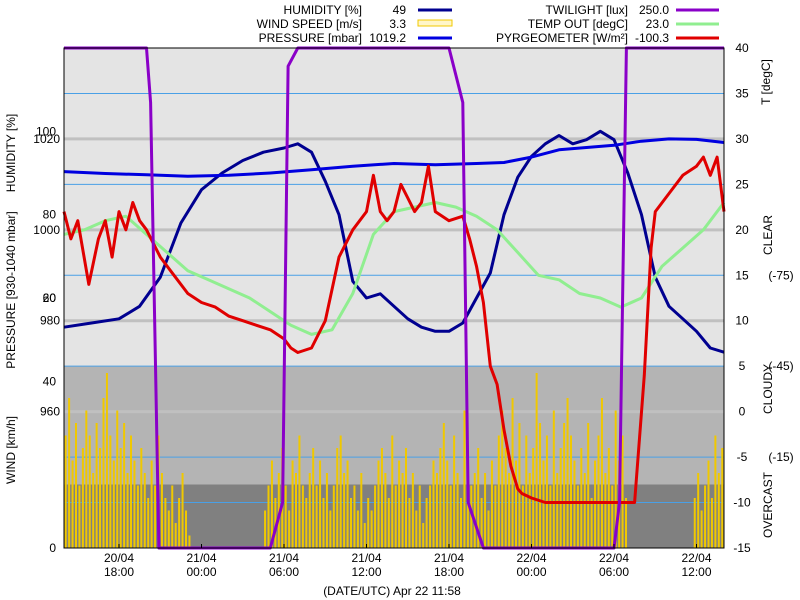  Describe the element at coordinates (52, 548) in the screenshot. I see `wind-tick-label: 0` at that location.